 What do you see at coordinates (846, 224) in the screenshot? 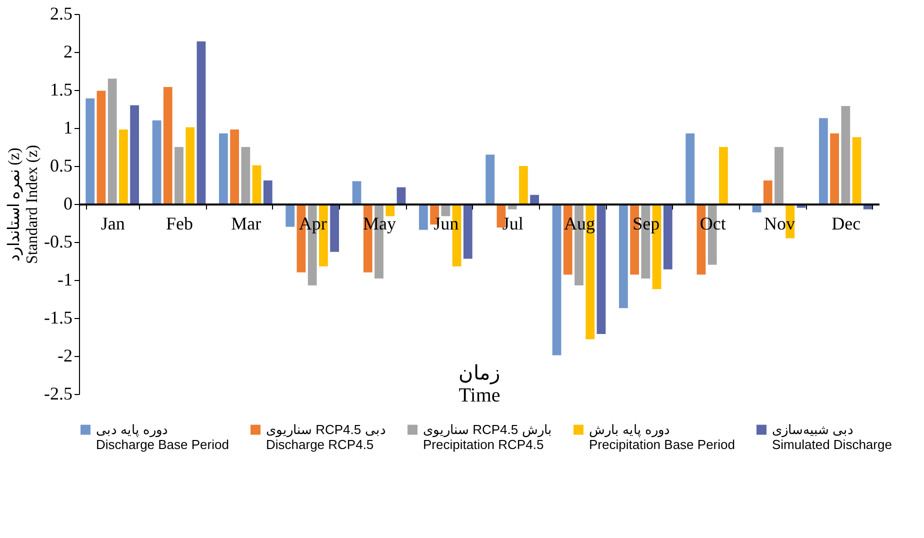
I see `x-tick-label: Dec` at bounding box center [846, 224].